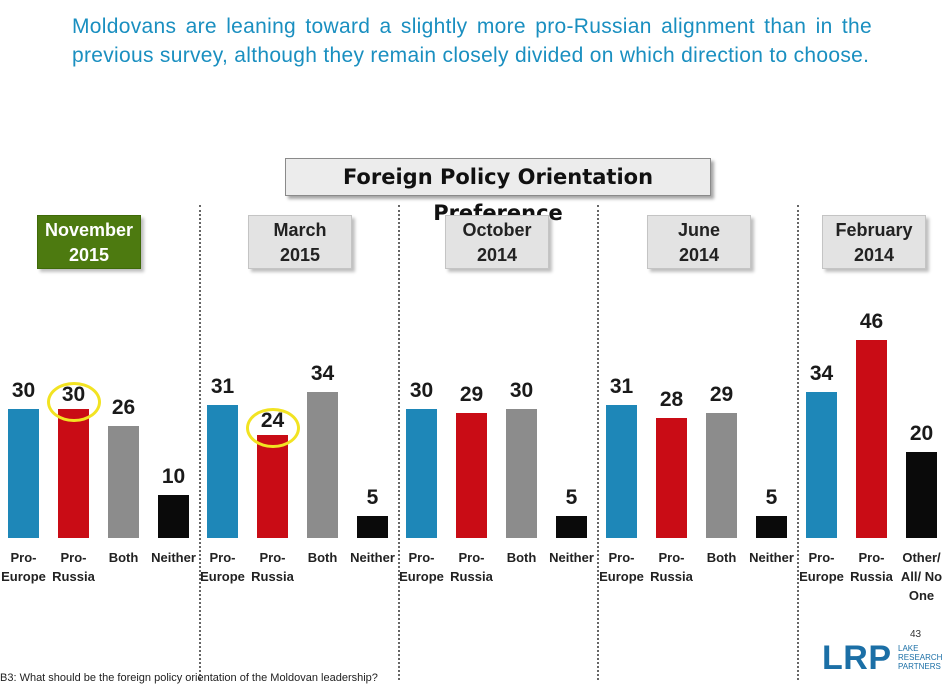 The height and width of the screenshot is (684, 946). I want to click on lrp-logo: LRP LAKE RESEARCH PARTNERS, so click(884, 660).